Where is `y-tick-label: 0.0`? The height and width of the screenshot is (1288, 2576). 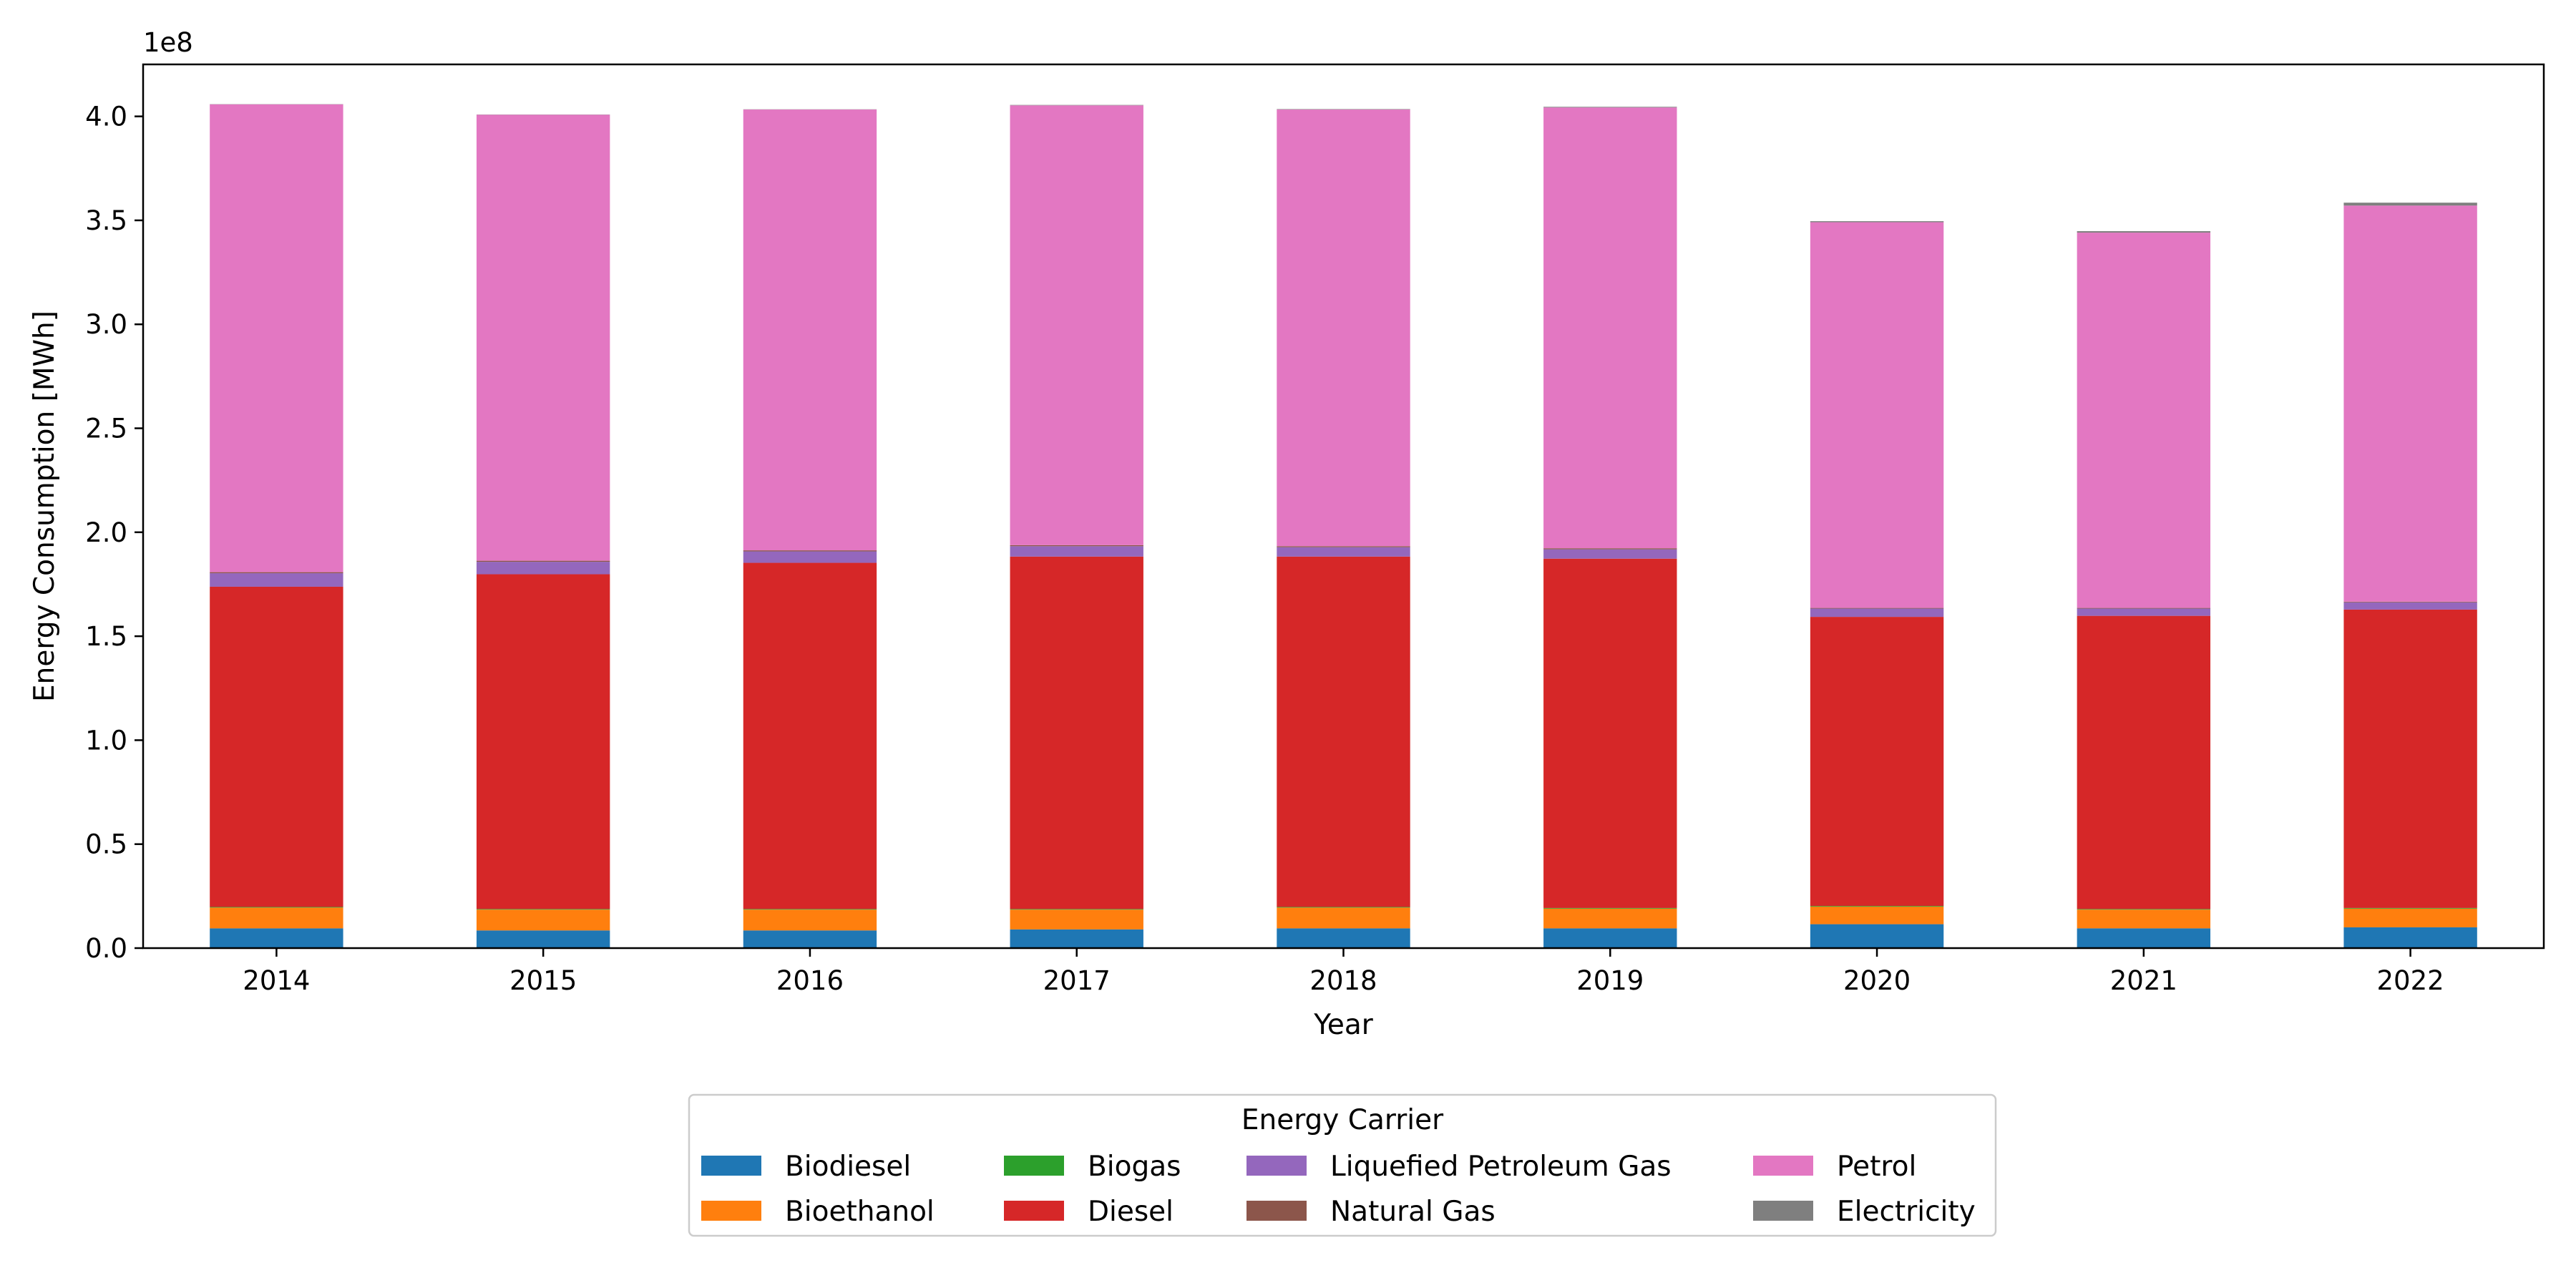
y-tick-label: 0.0 is located at coordinates (106, 948).